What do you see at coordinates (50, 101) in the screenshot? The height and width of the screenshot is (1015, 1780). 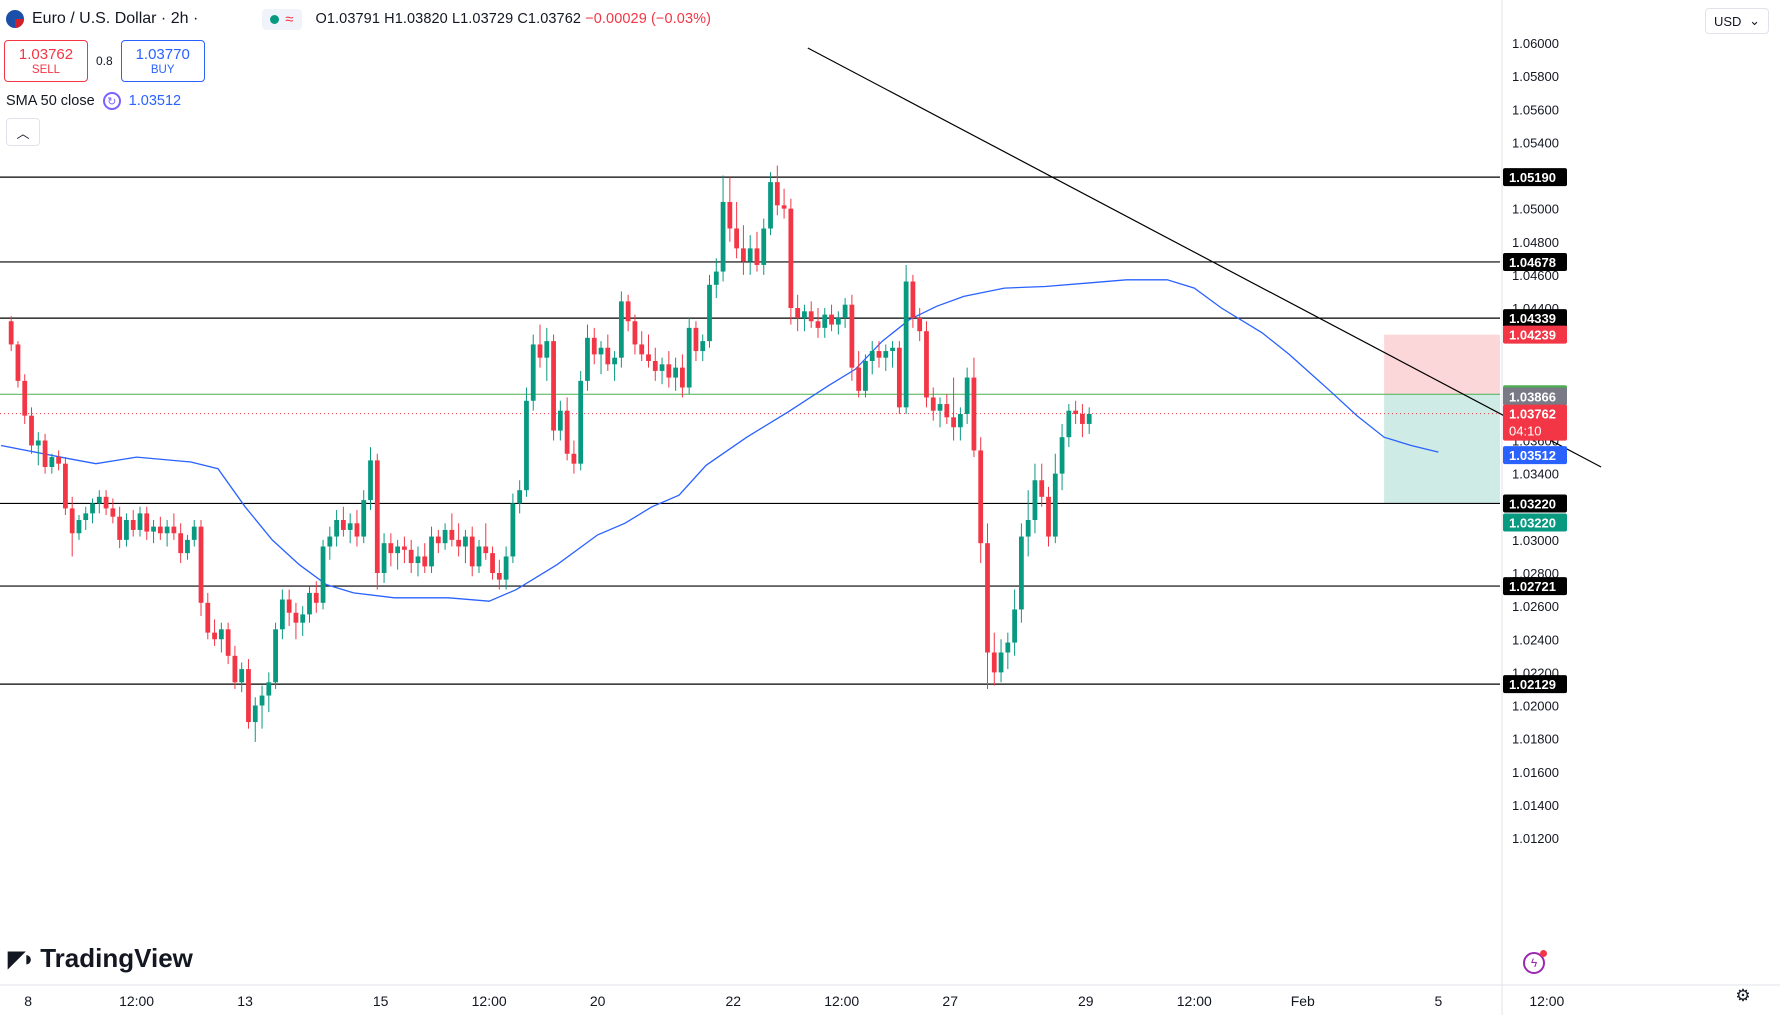 I see `indicator-label: SMA 50 close` at bounding box center [50, 101].